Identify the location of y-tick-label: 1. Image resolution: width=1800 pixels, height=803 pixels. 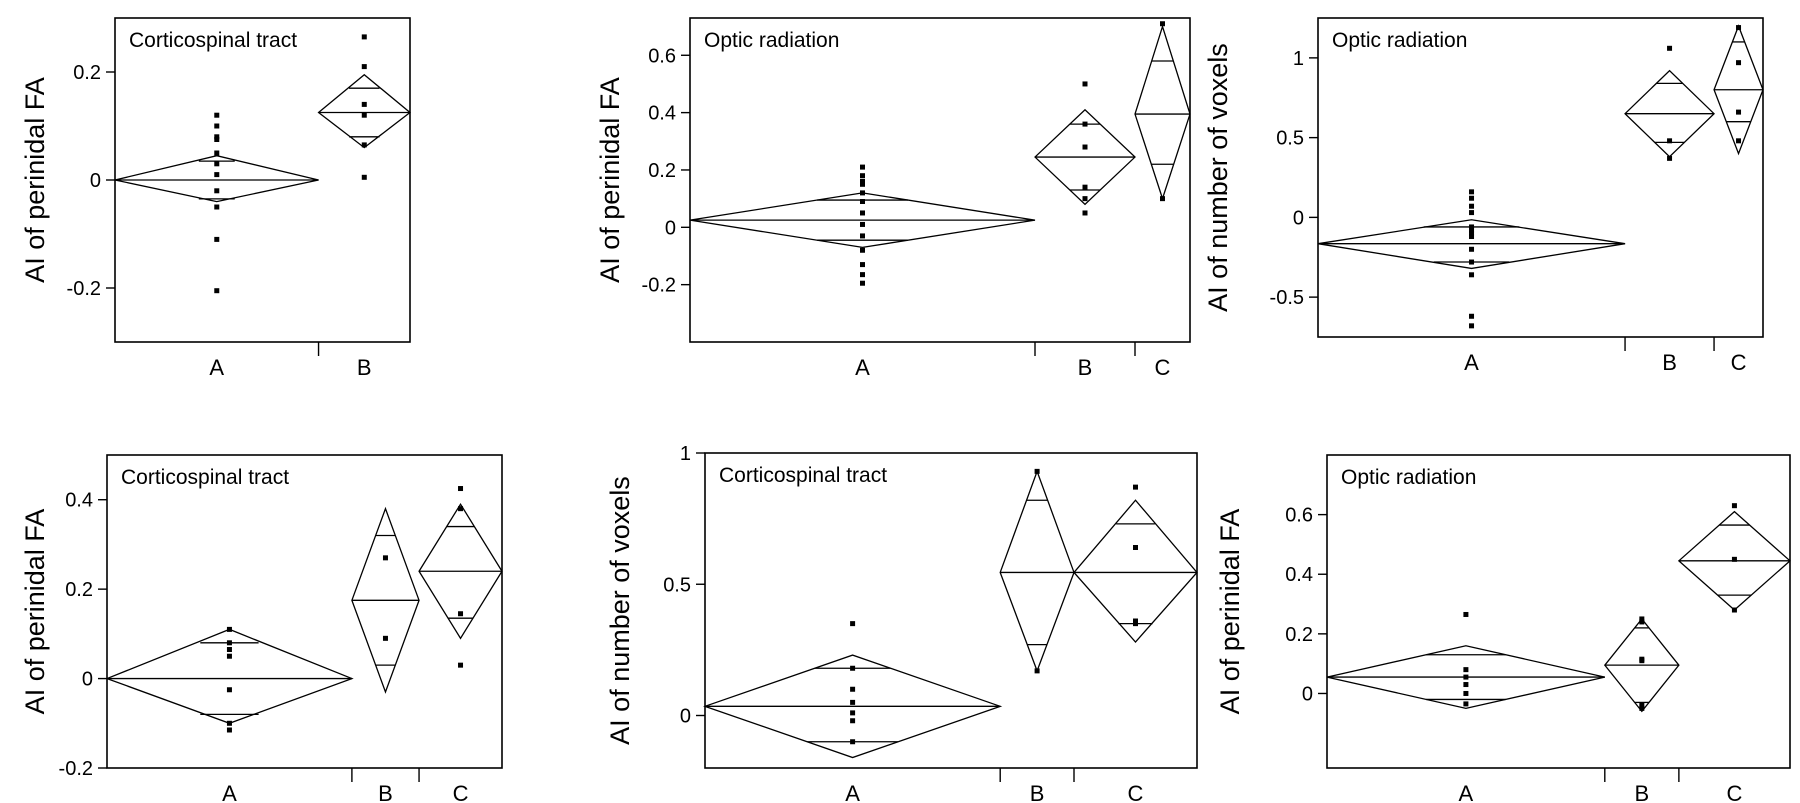
(685, 454).